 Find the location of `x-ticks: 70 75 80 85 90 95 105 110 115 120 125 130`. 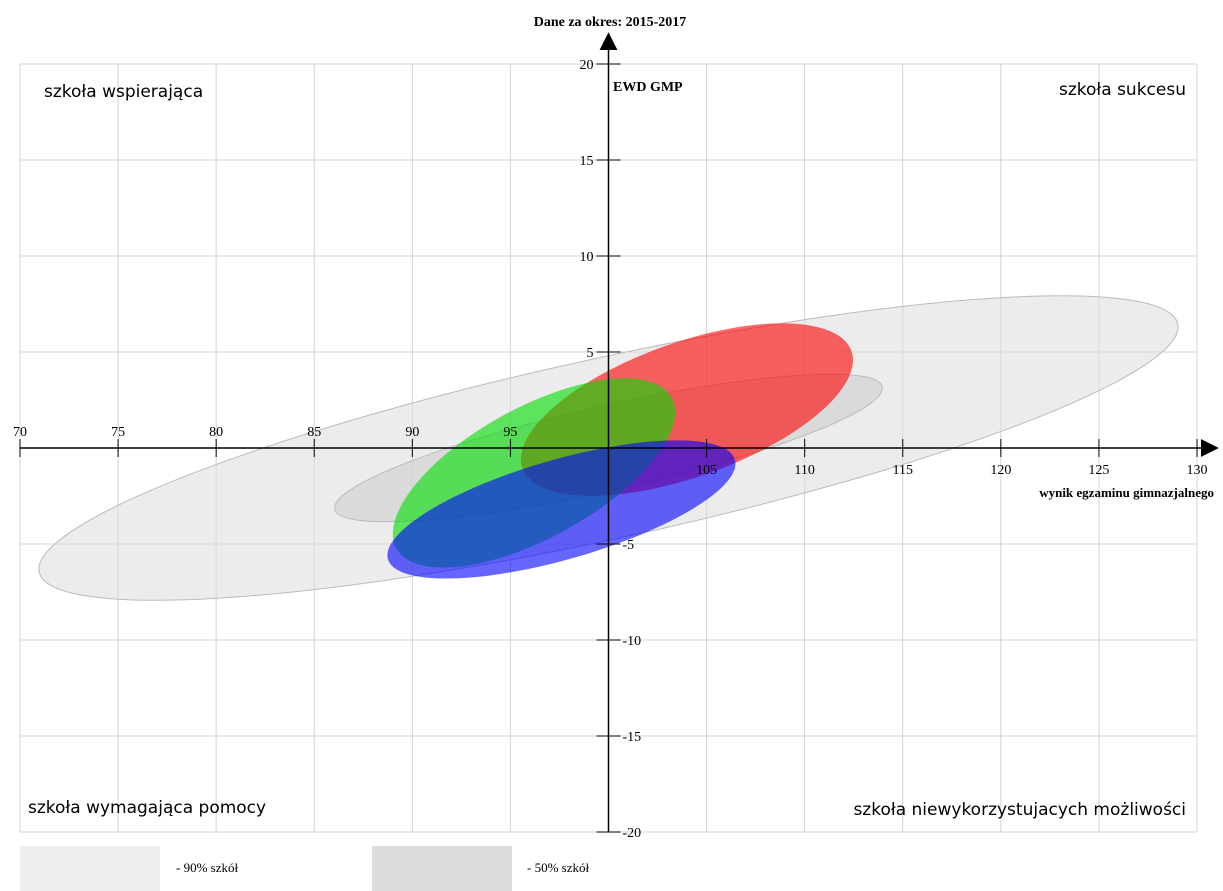

x-ticks: 70 75 80 85 90 95 105 110 115 120 125 130 is located at coordinates (610, 451).